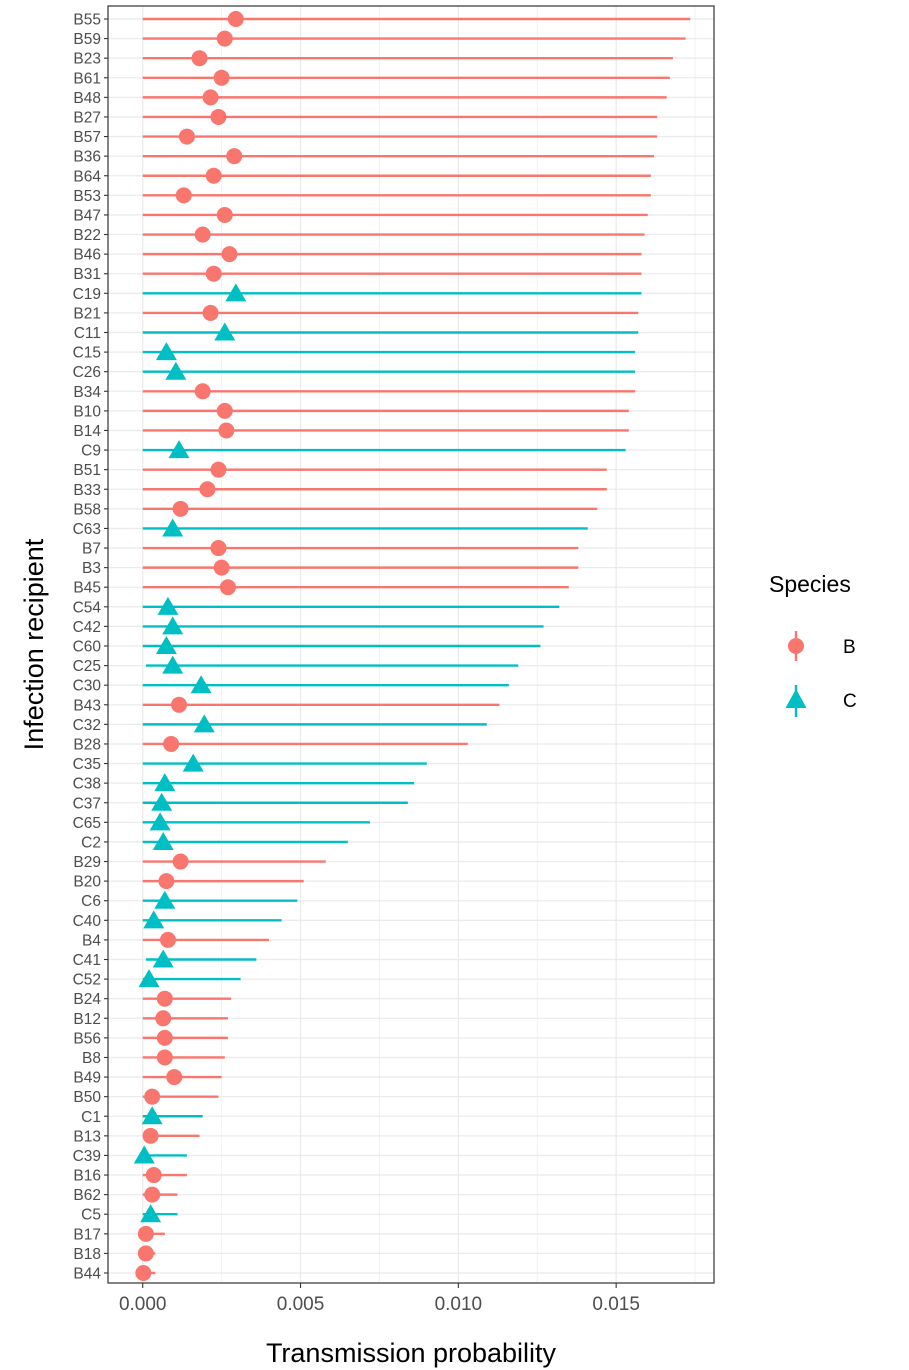 The height and width of the screenshot is (1370, 909). Describe the element at coordinates (87, 1019) in the screenshot. I see `y-tick-label-b12: B12` at that location.